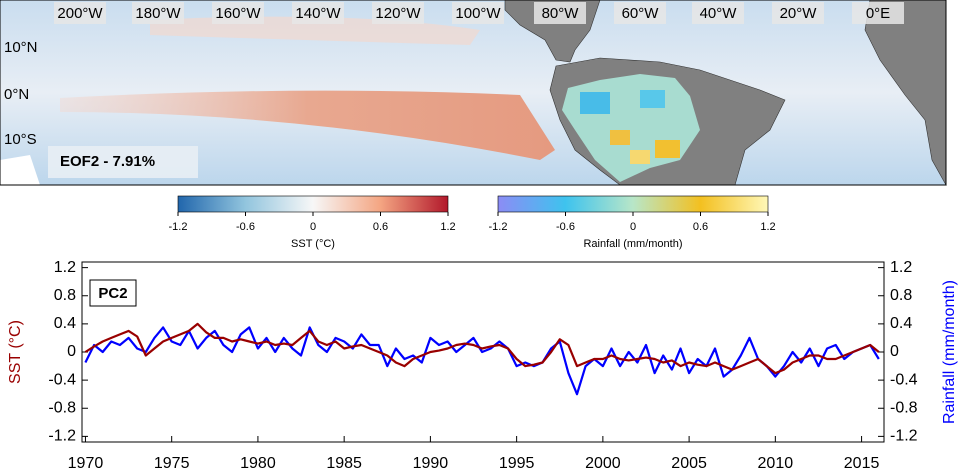 The height and width of the screenshot is (474, 964). Describe the element at coordinates (313, 204) in the screenshot. I see `sst-colorbar` at that location.